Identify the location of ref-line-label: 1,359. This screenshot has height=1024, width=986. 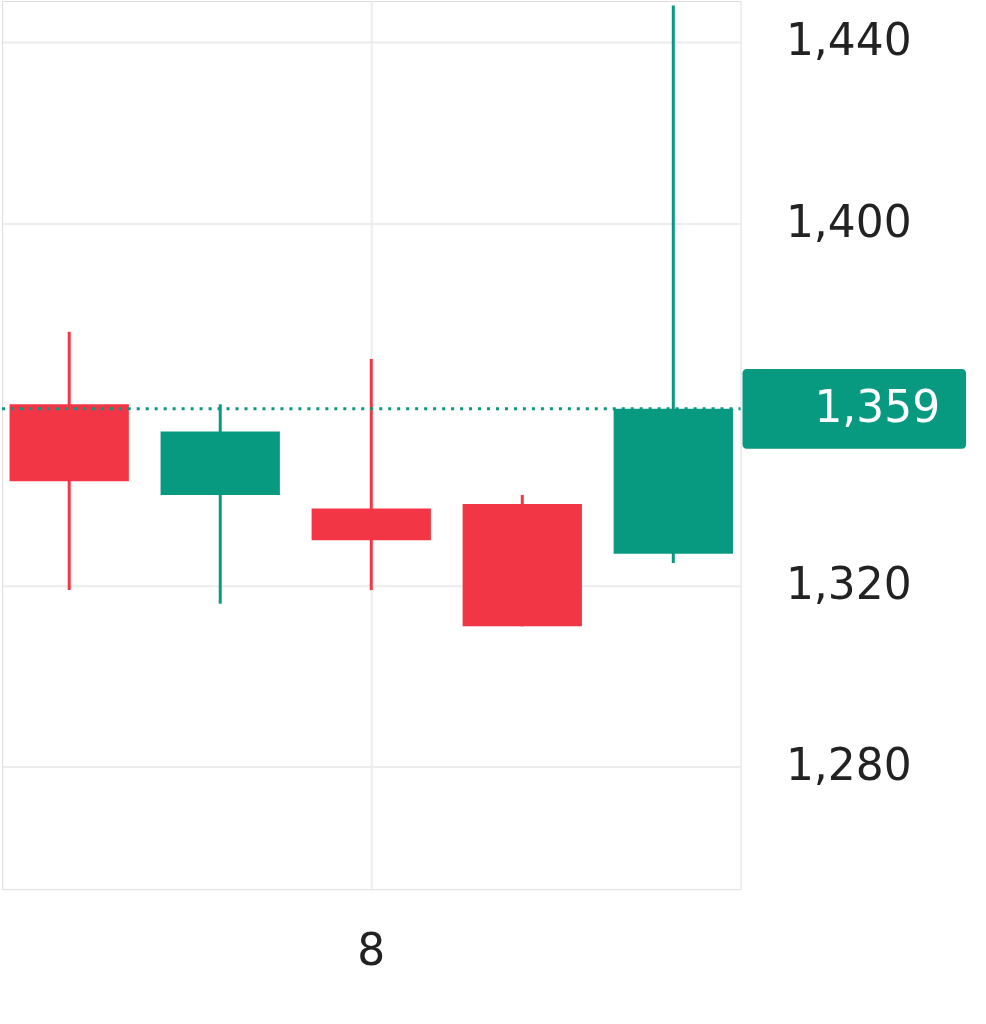
(877, 406).